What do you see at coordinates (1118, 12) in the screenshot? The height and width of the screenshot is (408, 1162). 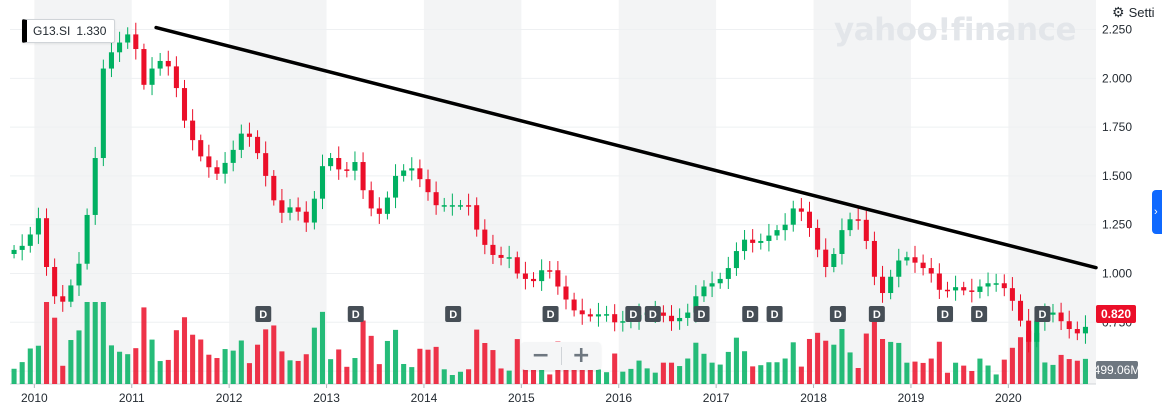 I see `gear-icon: ⚙` at bounding box center [1118, 12].